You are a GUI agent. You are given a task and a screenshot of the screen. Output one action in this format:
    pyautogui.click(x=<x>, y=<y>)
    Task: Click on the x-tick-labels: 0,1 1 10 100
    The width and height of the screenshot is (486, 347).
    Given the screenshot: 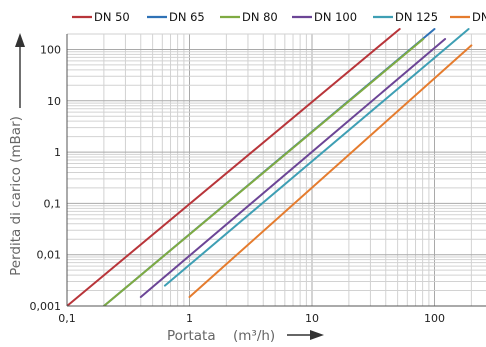 What is the action you would take?
    pyautogui.click(x=251, y=318)
    